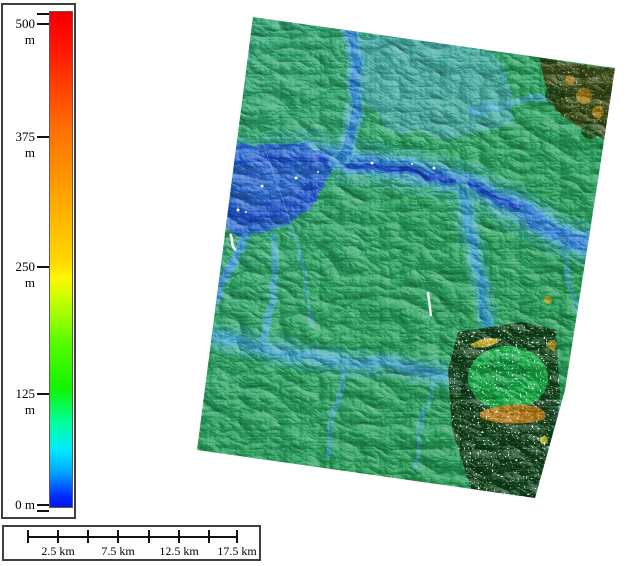 Image resolution: width=640 pixels, height=566 pixels. What do you see at coordinates (25, 31) in the screenshot?
I see `legend-label-500: 500 m` at bounding box center [25, 31].